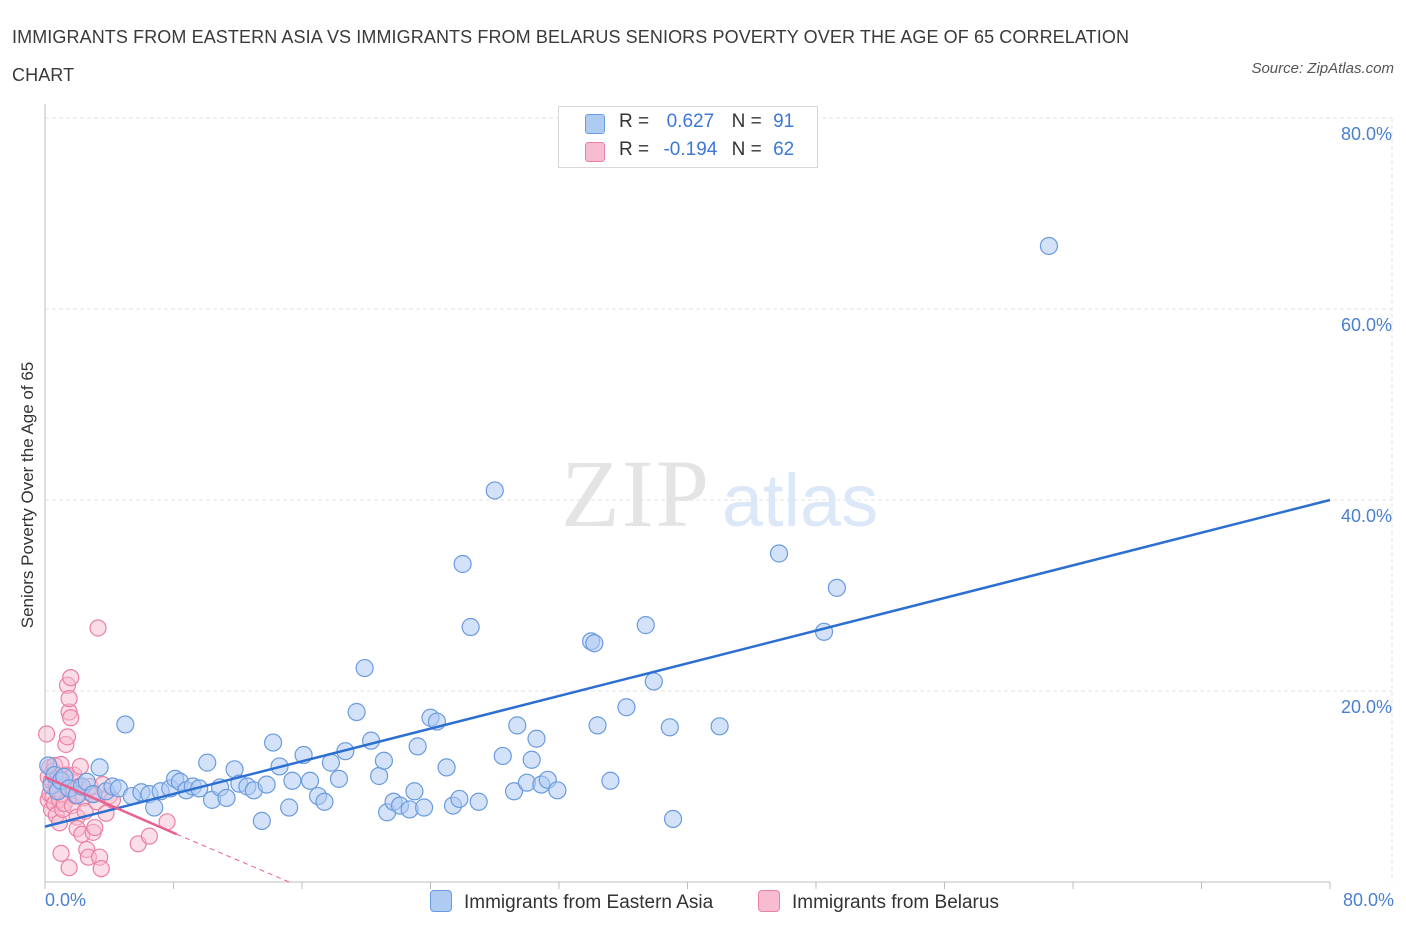 This screenshot has width=1406, height=930. I want to click on source-label: Source: ZipAtlas.com, so click(1322, 68).